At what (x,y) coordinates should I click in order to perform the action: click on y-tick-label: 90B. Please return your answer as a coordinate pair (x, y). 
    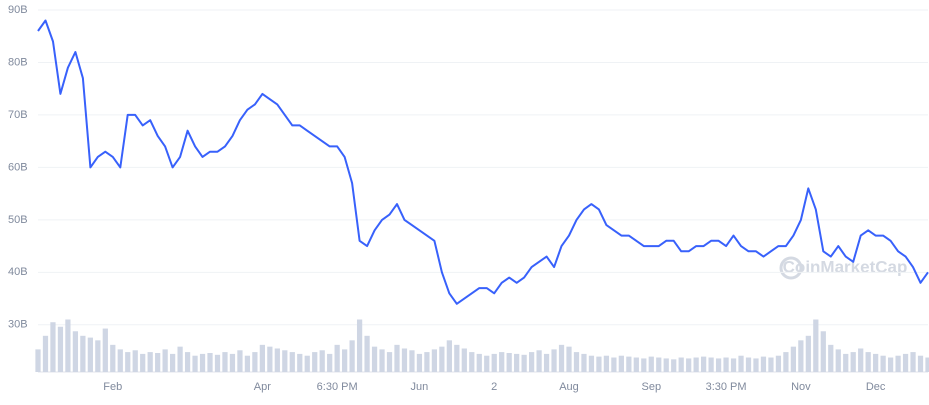
    Looking at the image, I should click on (18, 10).